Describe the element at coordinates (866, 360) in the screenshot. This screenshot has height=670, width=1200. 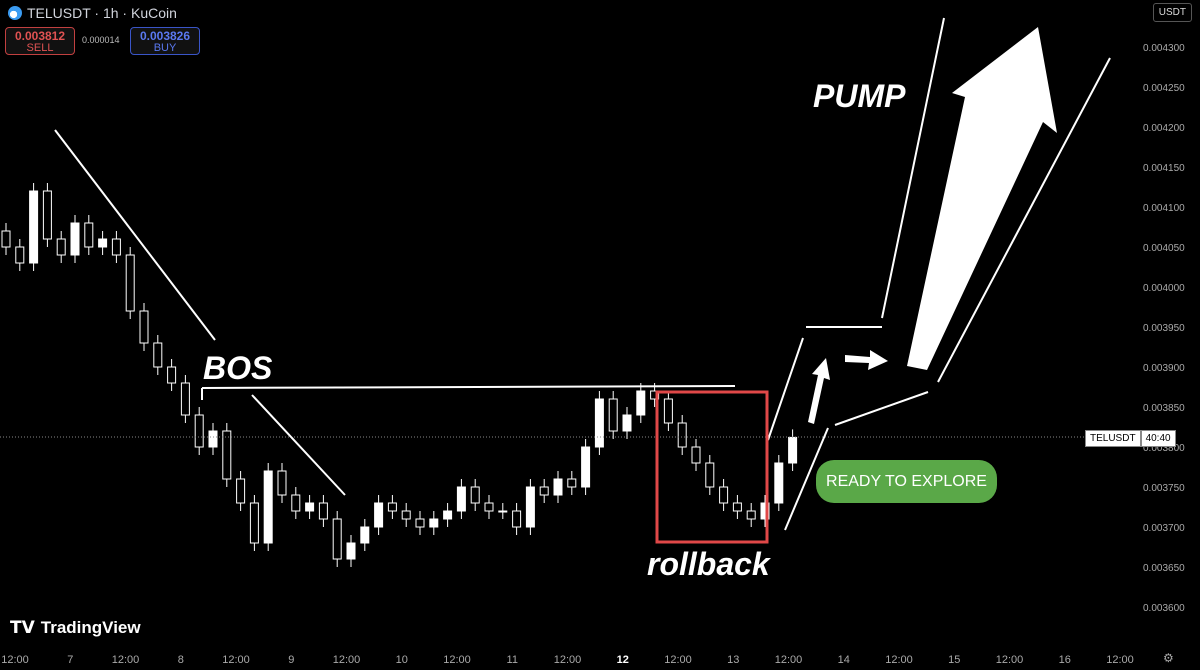
I see `right-arrow-icon` at that location.